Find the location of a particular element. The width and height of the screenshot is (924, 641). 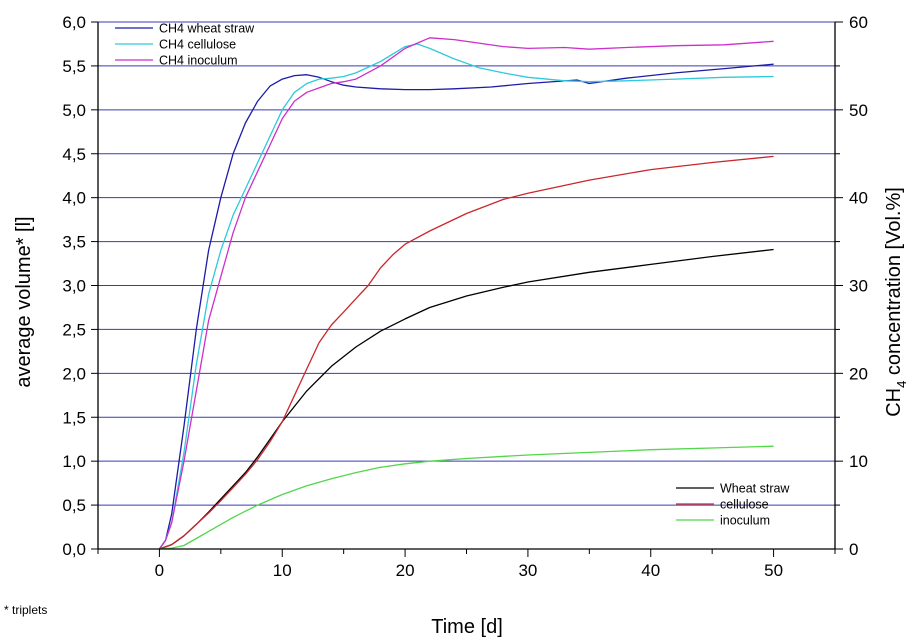

y-right-tick-label: 0 is located at coordinates (853, 549).